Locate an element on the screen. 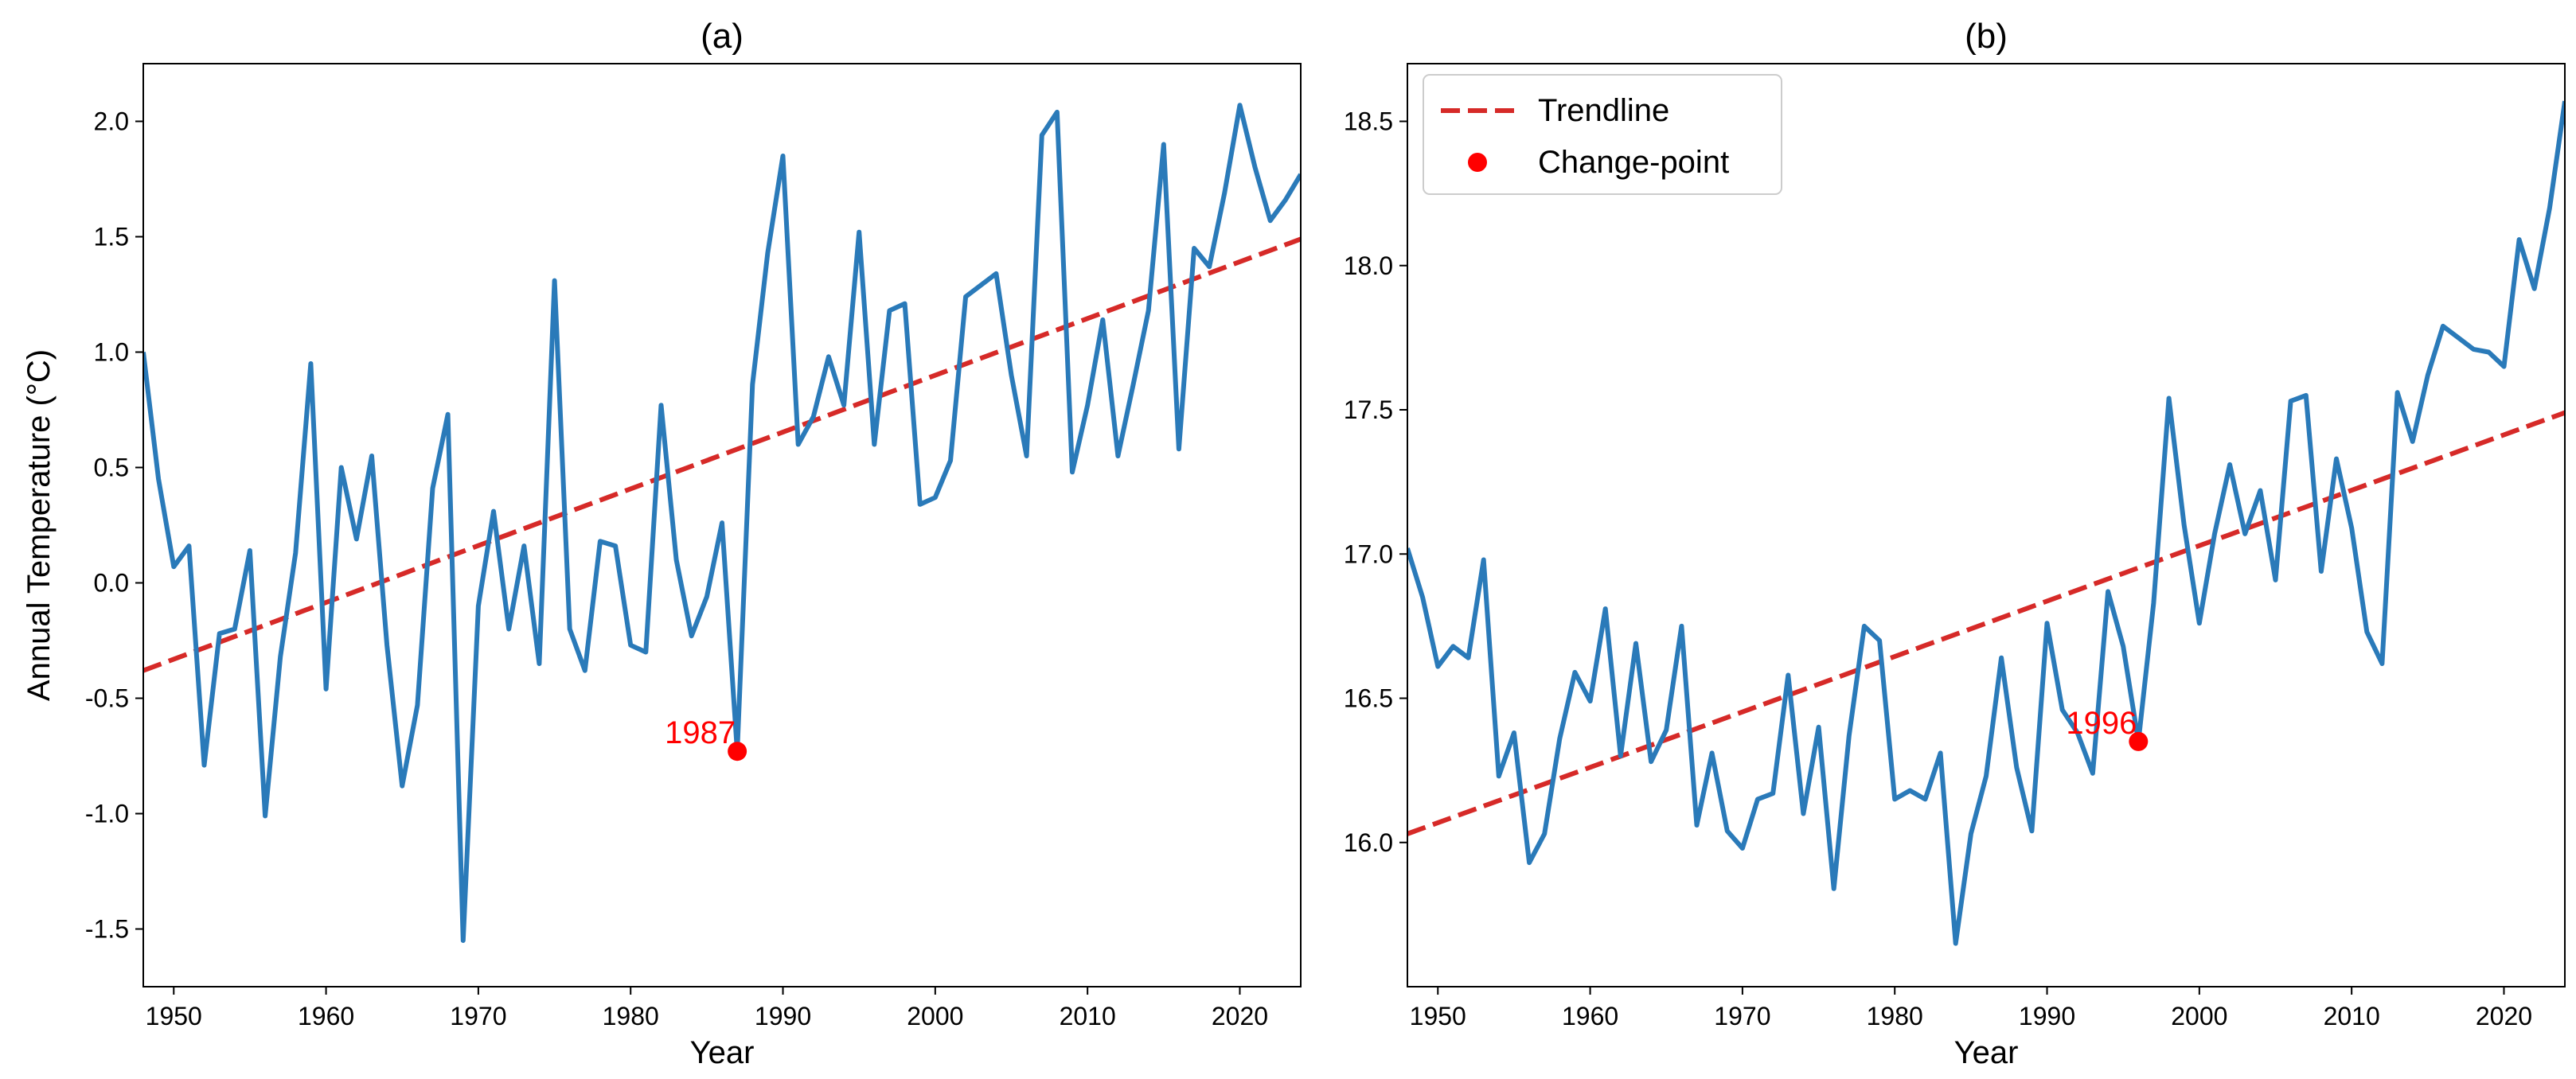 This screenshot has width=2576, height=1079. legend-box is located at coordinates (1602, 134).